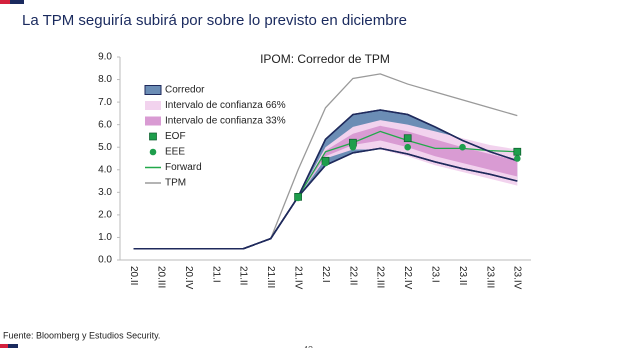 The height and width of the screenshot is (348, 621). Describe the element at coordinates (105, 192) in the screenshot. I see `y-tick-label: 3.0` at that location.